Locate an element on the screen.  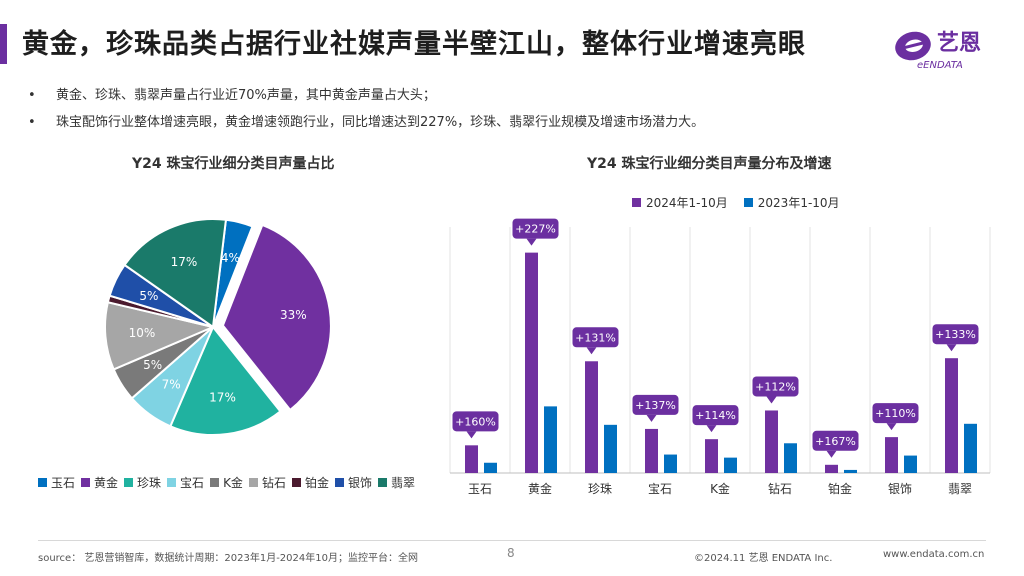
pie-slice-珍珠 is located at coordinates (225, 380).